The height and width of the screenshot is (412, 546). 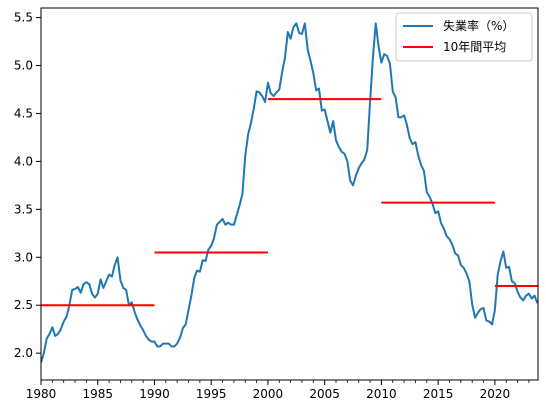 I want to click on y-tick-label-5: 4.5, so click(x=23, y=113).